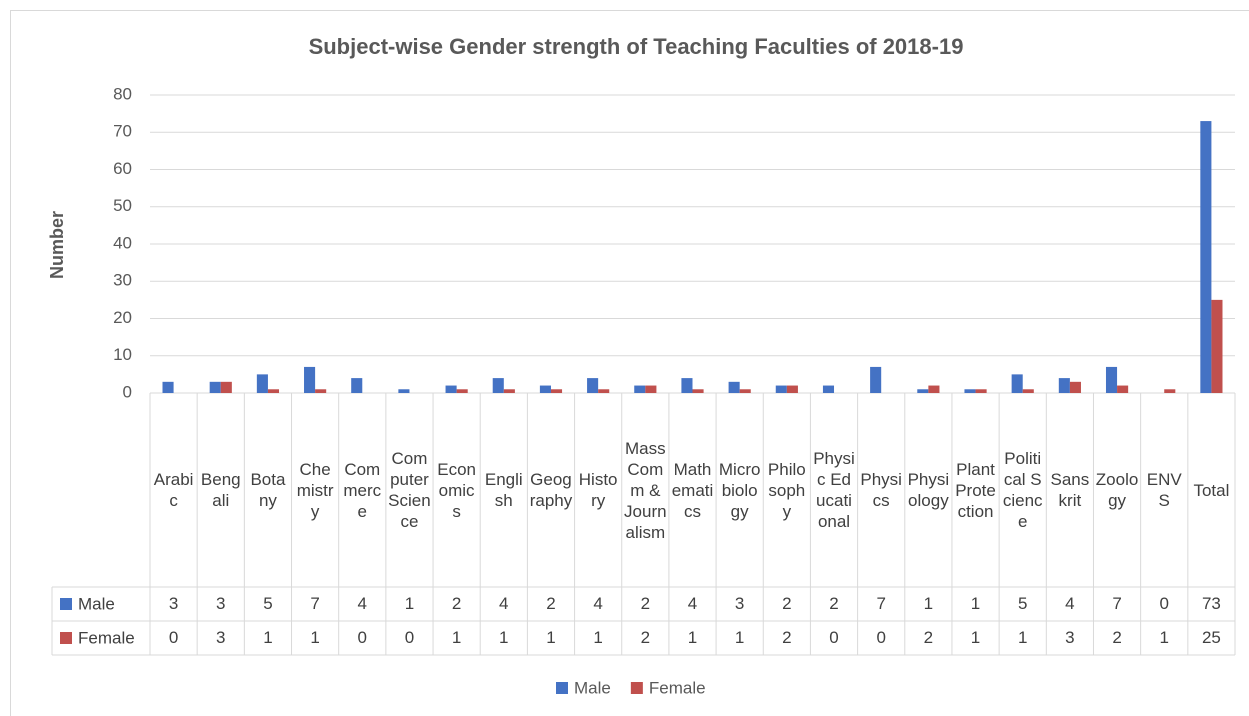  Describe the element at coordinates (220, 490) in the screenshot. I see `x-tick-label: Bengali` at that location.